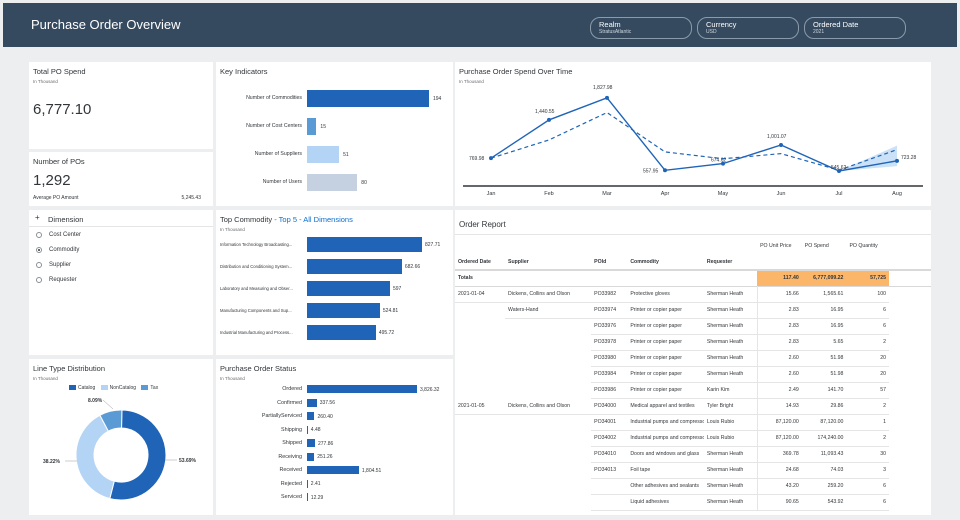 This screenshot has height=520, width=960. I want to click on data-label: 674.62, so click(719, 161).